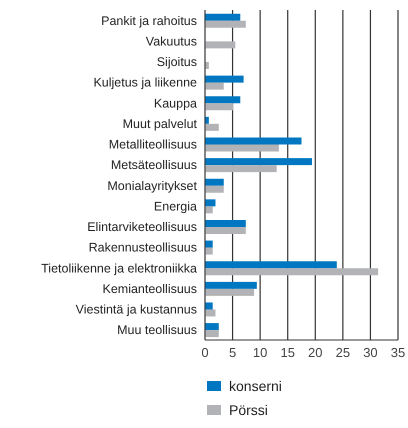  I want to click on x-tick-label: 30, so click(370, 352).